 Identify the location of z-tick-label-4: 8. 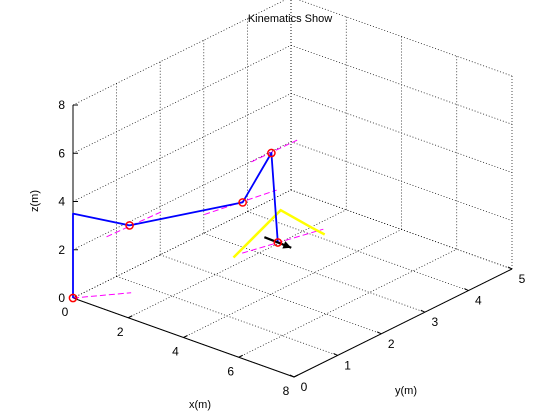
(61, 105).